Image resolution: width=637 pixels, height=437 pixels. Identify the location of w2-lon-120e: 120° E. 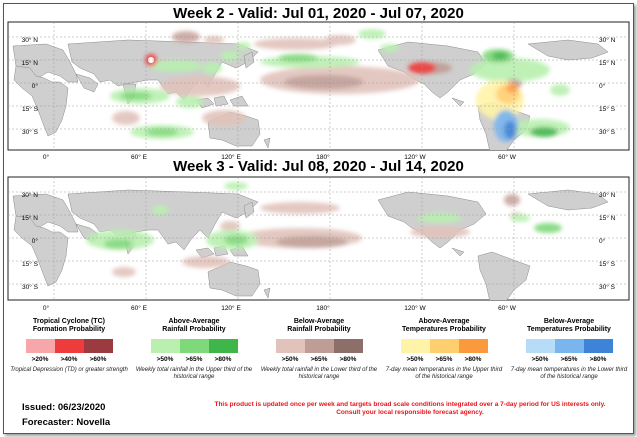
(231, 157).